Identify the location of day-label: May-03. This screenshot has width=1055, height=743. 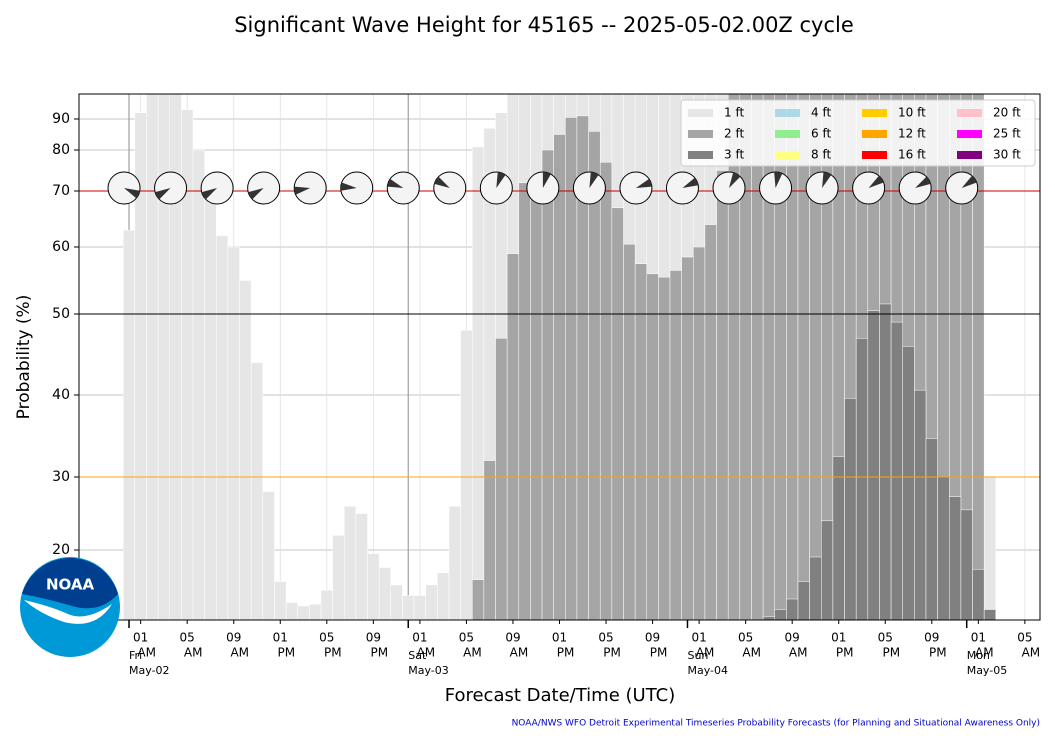
(428, 670).